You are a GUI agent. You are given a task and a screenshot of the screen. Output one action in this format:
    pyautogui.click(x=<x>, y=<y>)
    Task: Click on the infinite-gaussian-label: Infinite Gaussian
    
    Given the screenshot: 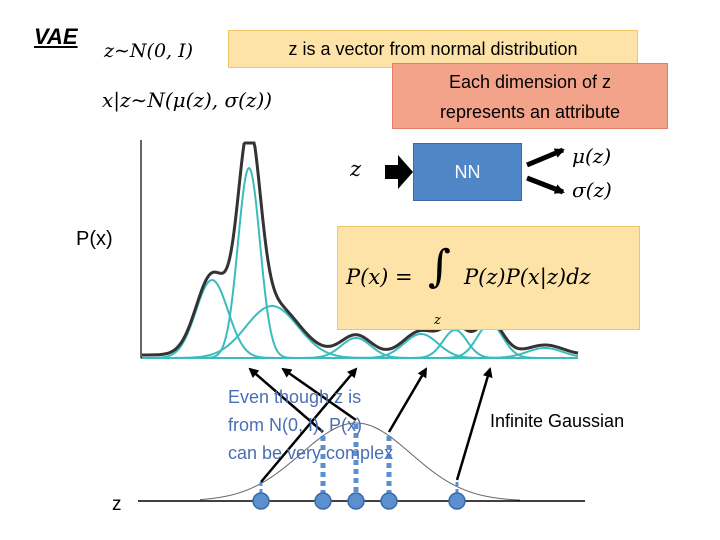 What is the action you would take?
    pyautogui.click(x=557, y=421)
    